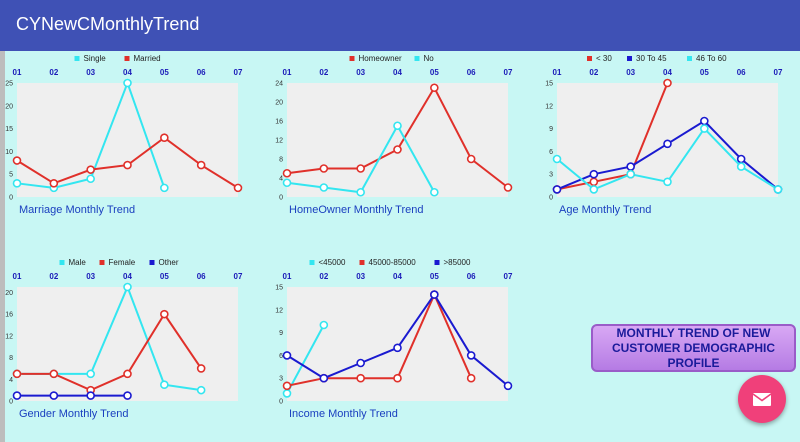 The width and height of the screenshot is (800, 442). I want to click on gender-chart-y-tick-4: 16, so click(9, 315).